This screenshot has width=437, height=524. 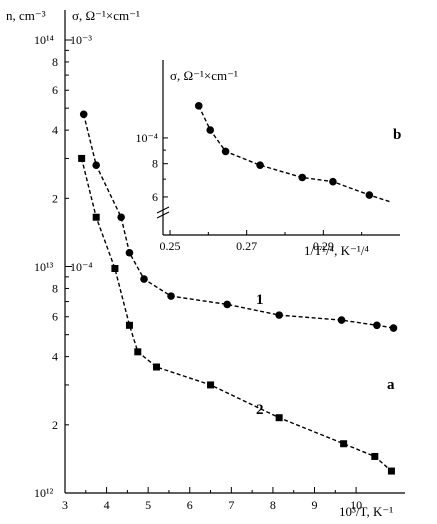 What do you see at coordinates (44, 493) in the screenshot?
I see `y-tick-label-bottom-n: 10¹²` at bounding box center [44, 493].